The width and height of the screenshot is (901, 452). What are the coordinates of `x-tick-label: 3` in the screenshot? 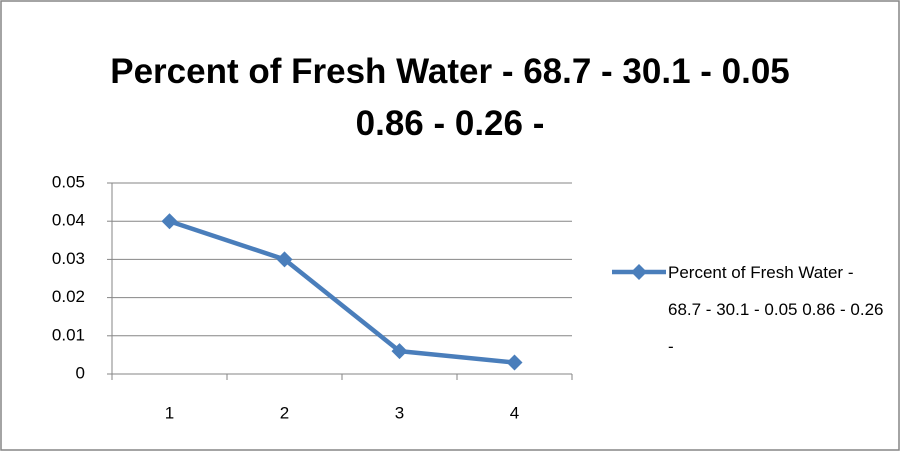 It's located at (399, 412).